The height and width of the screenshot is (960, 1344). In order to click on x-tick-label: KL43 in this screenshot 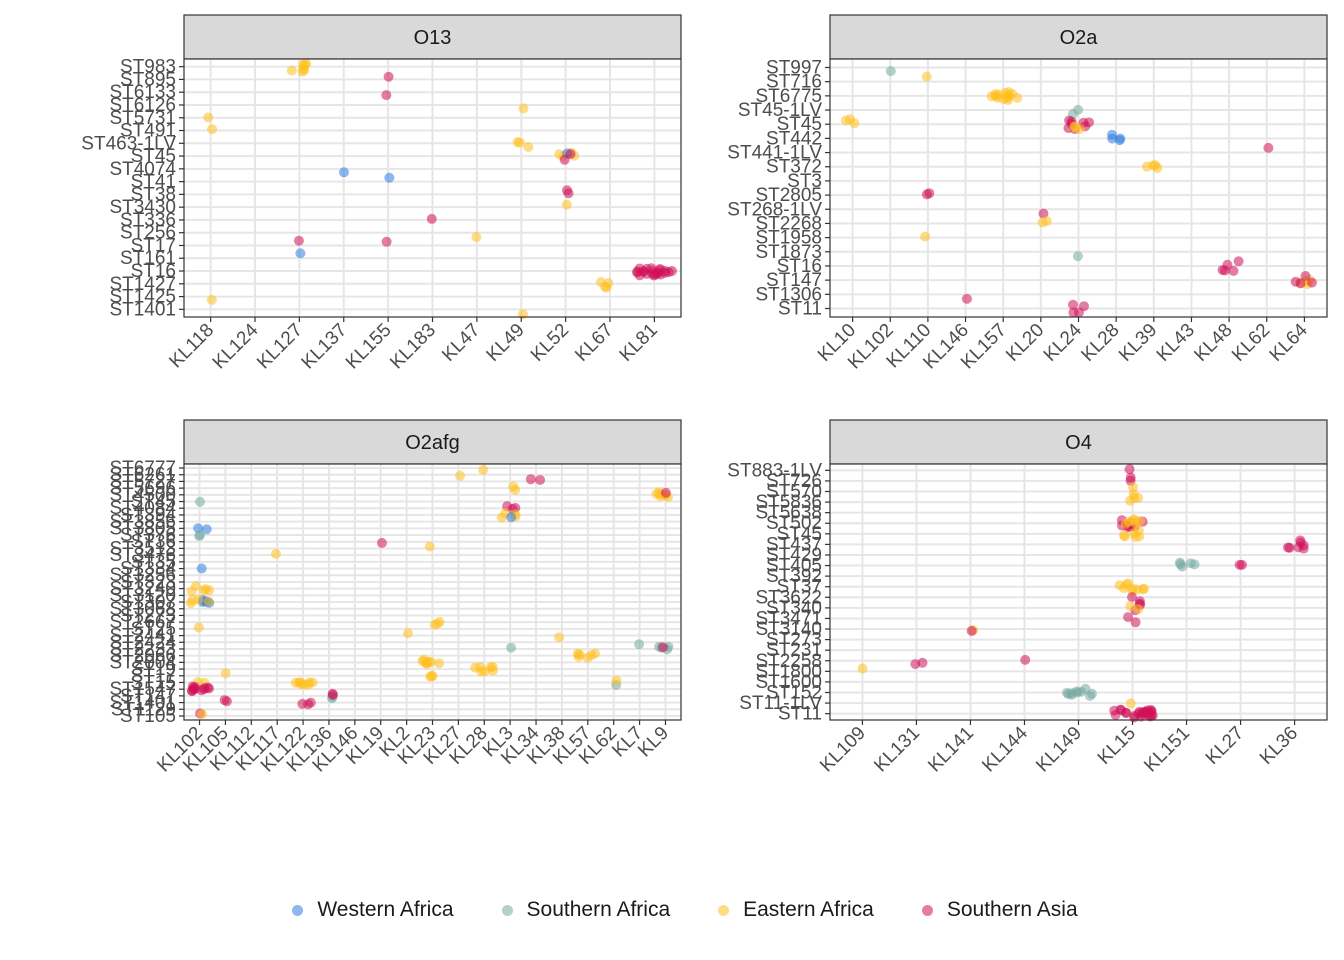, I will do `click(1176, 343)`.